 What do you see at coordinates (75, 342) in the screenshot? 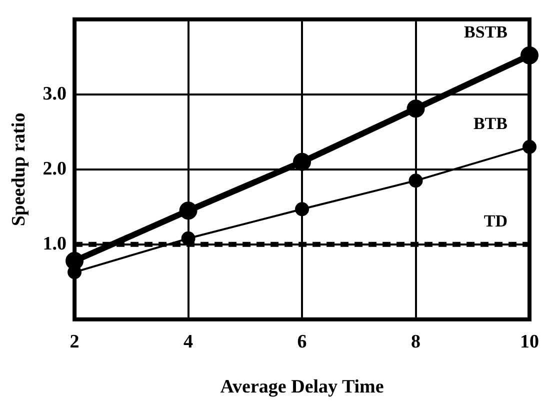
I see `x-tick-label: 2` at bounding box center [75, 342].